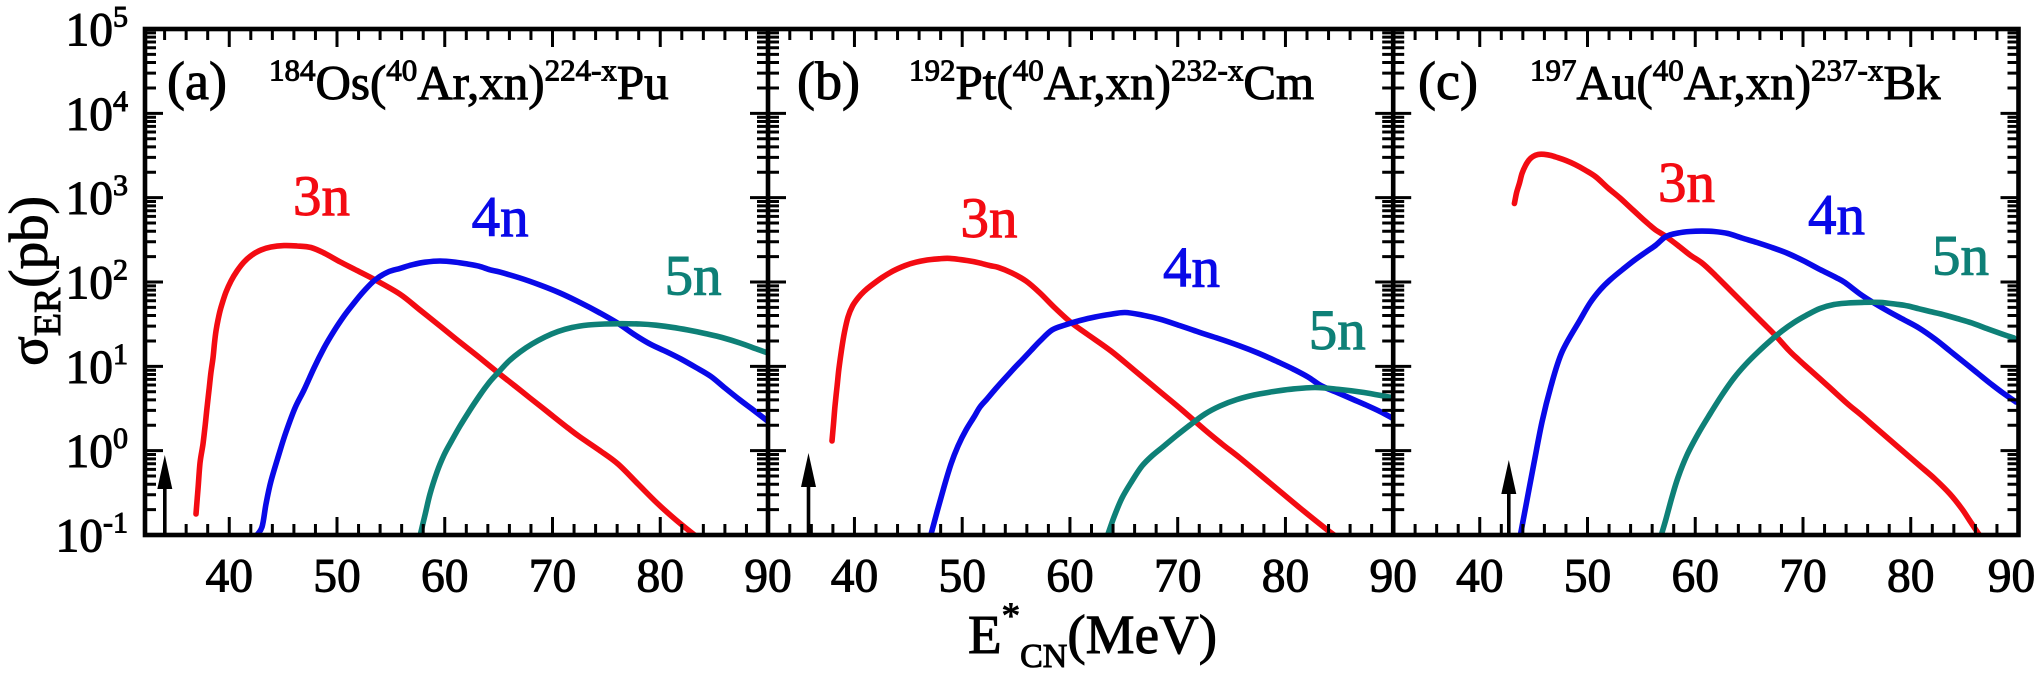 The image size is (2038, 683). Describe the element at coordinates (828, 81) in the screenshot. I see `svg-text: (b)` at that location.